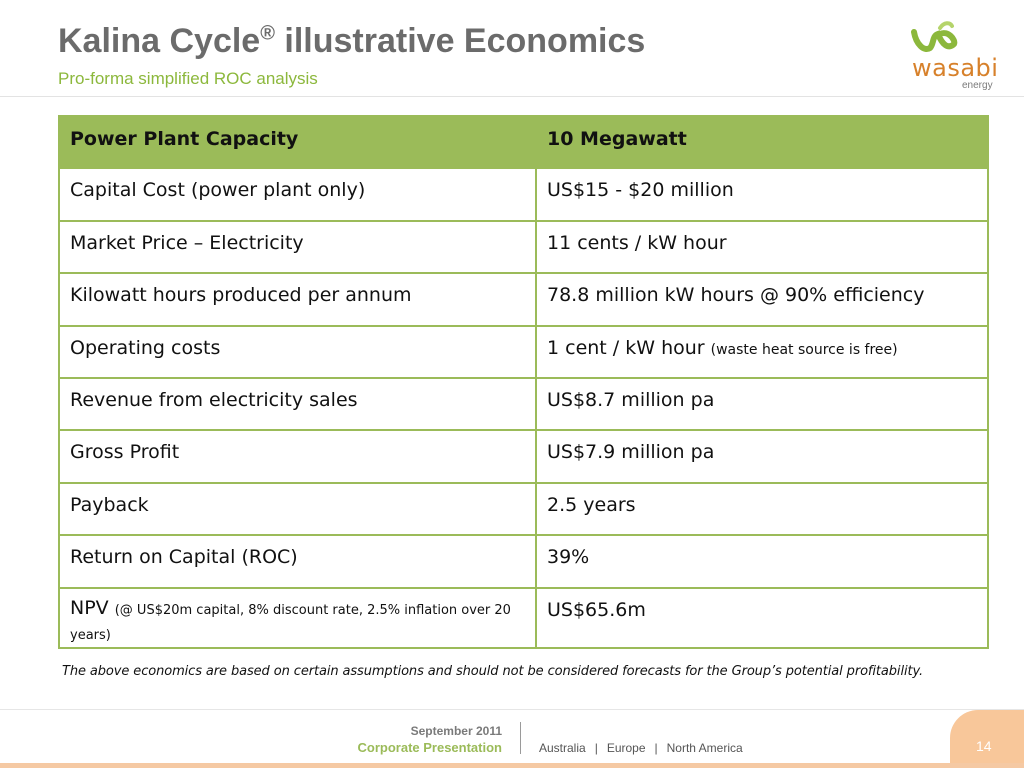  What do you see at coordinates (89, 607) in the screenshot?
I see `row-label: NPV` at bounding box center [89, 607].